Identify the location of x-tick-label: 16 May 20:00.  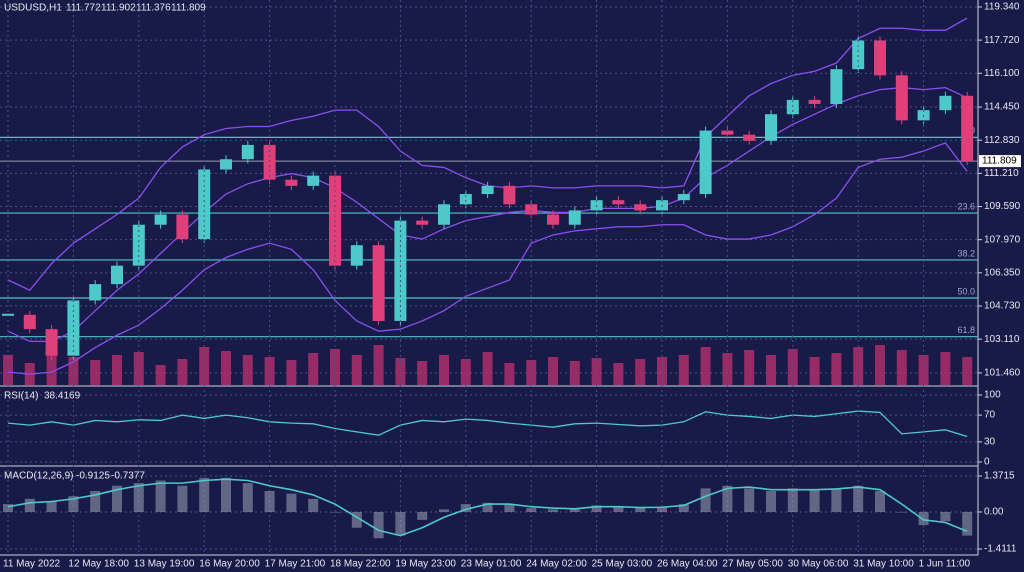
(229, 564).